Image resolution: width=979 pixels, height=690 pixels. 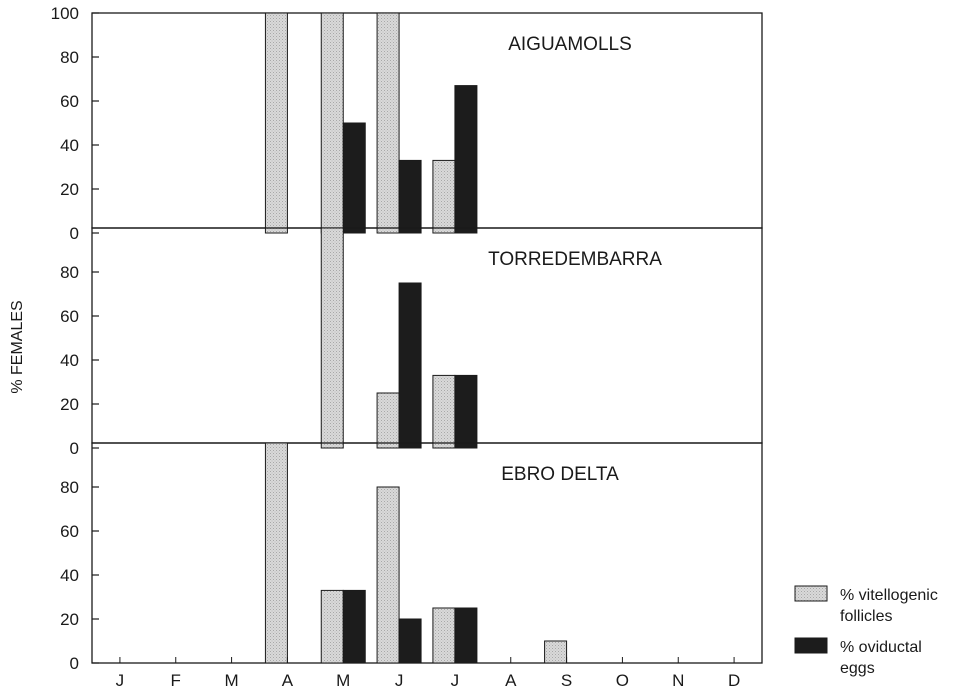 I want to click on legend-label-vitellogenic-line2: follicles, so click(x=866, y=616).